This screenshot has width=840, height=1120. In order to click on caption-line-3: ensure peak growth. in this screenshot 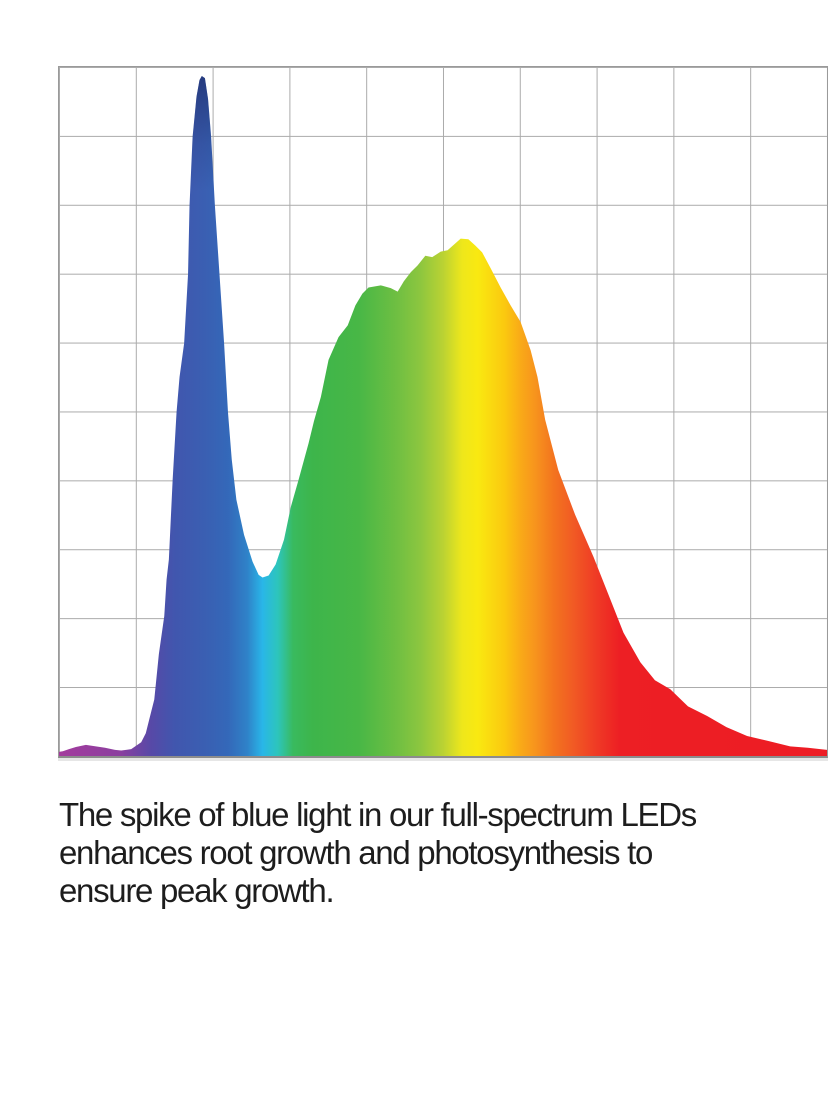, I will do `click(197, 890)`.